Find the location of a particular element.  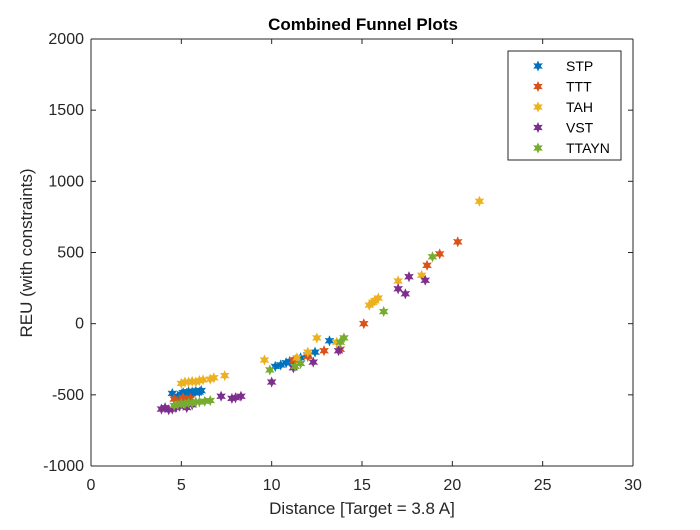

y-axis-label: REU (with constraints) is located at coordinates (26, 252).